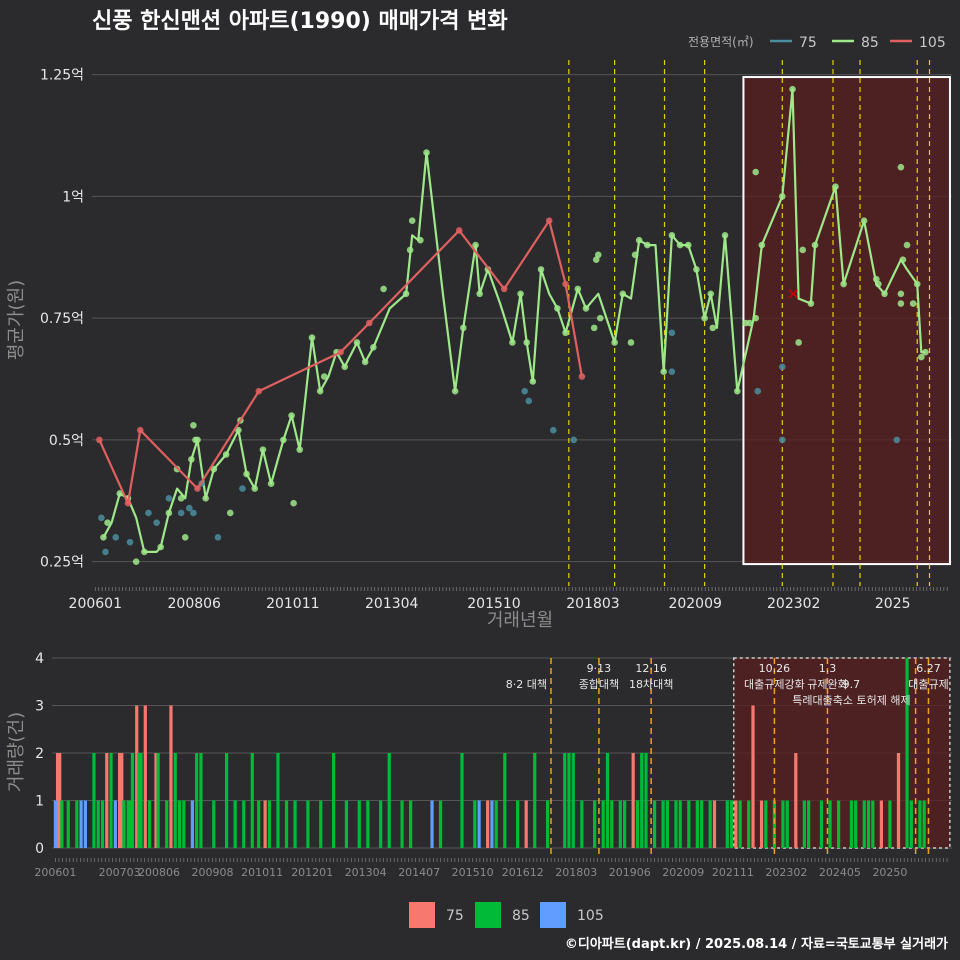 The image size is (960, 960). Describe the element at coordinates (840, 872) in the screenshot. I see `volume-x-tick-label: 202405` at that location.